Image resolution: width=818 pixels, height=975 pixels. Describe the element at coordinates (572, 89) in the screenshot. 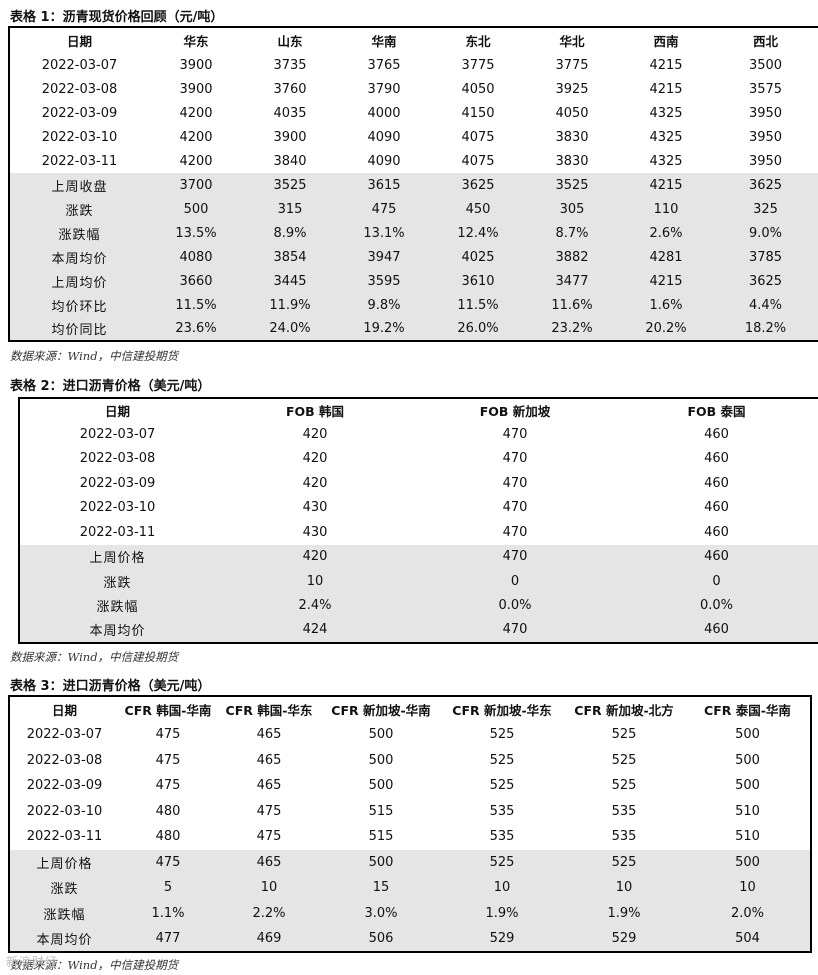

I see `table-cell: 3925` at that location.